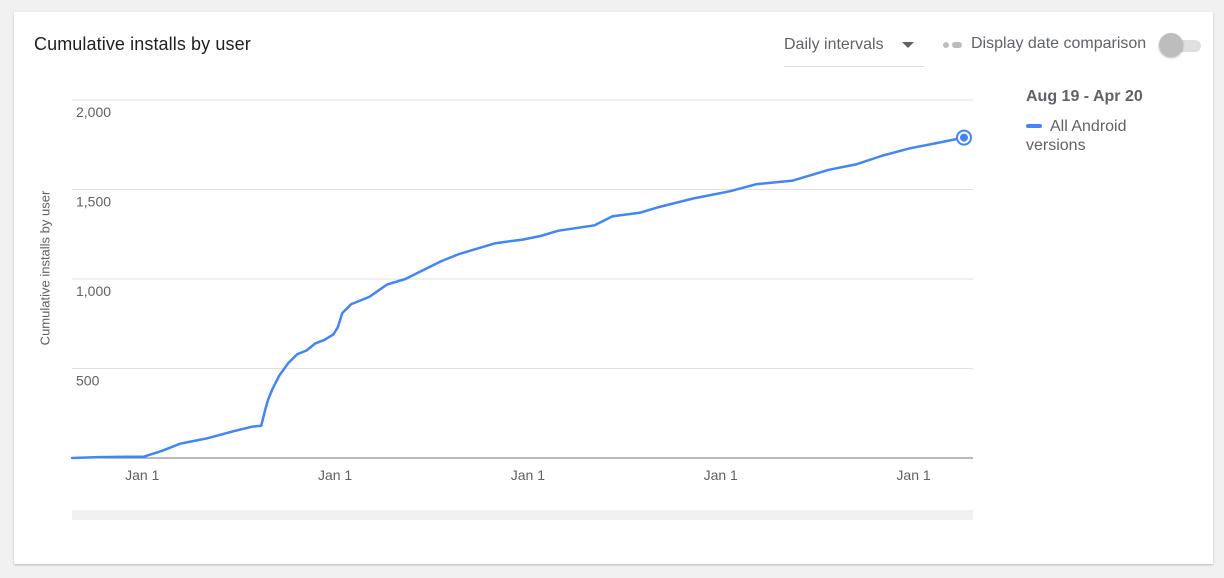 Image resolution: width=1224 pixels, height=578 pixels. I want to click on end-point, so click(964, 138).